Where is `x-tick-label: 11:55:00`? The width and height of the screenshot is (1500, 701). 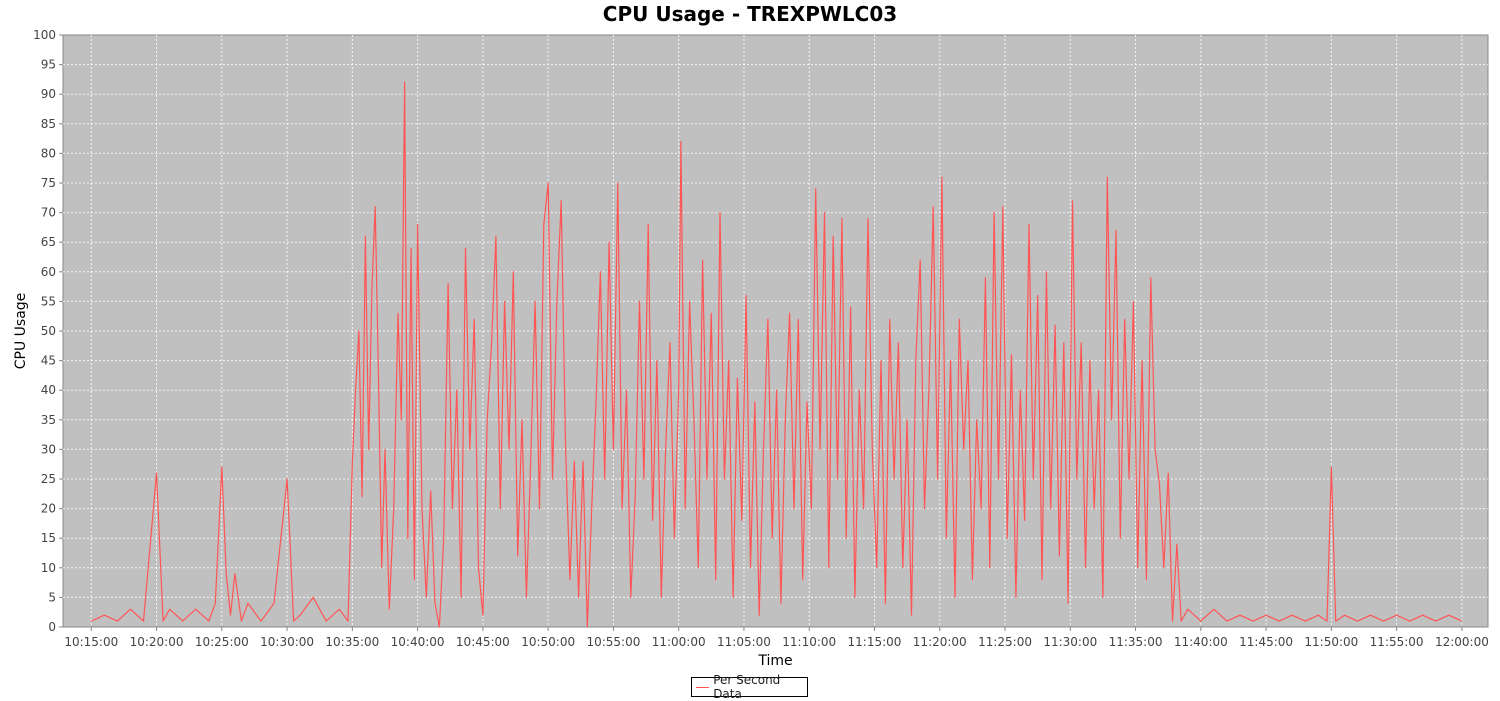 x-tick-label: 11:55:00 is located at coordinates (1397, 642).